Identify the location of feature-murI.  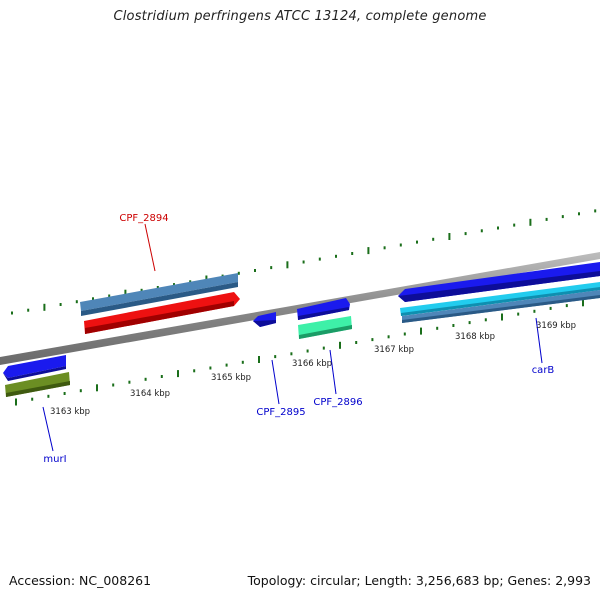
(34, 368).